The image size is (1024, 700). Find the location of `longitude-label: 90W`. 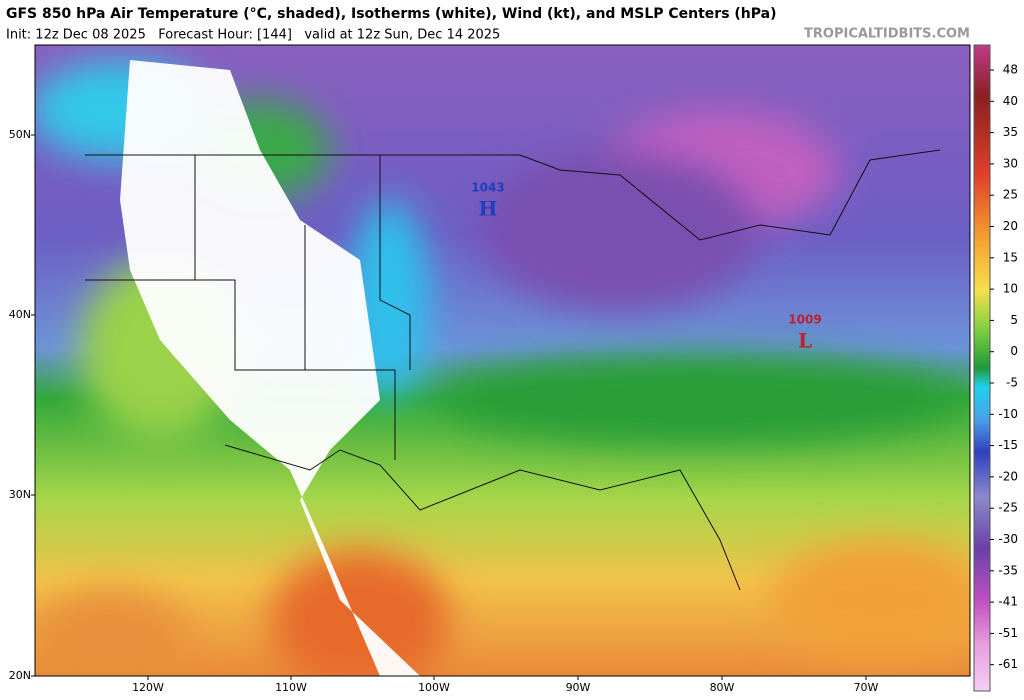

longitude-label: 90W is located at coordinates (578, 687).